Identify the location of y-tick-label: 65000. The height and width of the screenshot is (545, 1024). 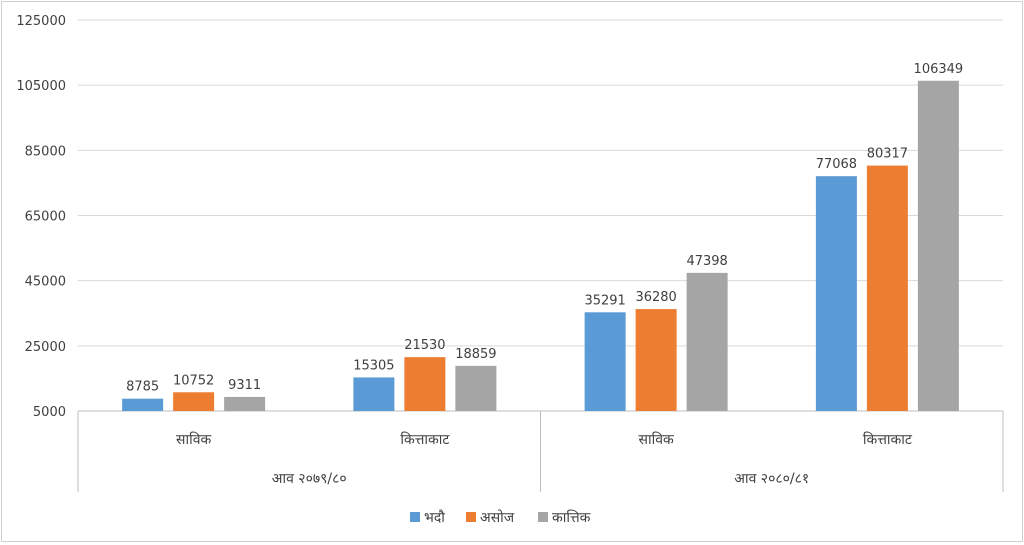
(45, 217).